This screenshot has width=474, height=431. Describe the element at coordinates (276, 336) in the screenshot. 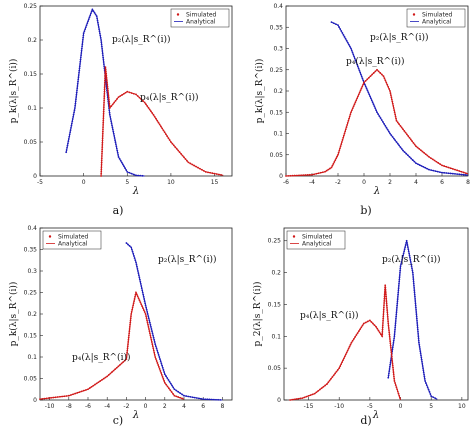

I see `y-tick-label: 0.1` at that location.